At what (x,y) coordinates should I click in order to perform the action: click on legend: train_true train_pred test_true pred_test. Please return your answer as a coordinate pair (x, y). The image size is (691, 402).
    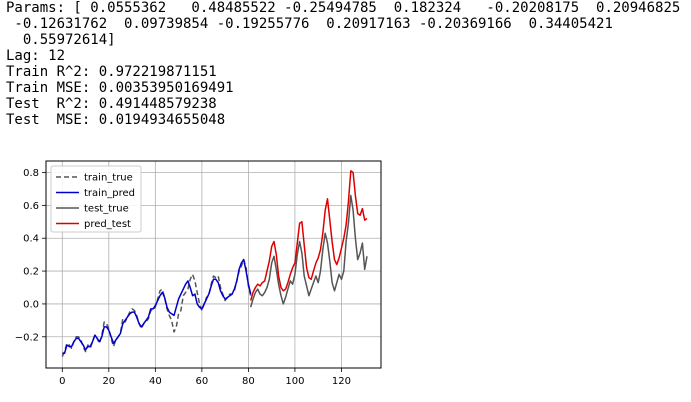
    Looking at the image, I should click on (96, 199).